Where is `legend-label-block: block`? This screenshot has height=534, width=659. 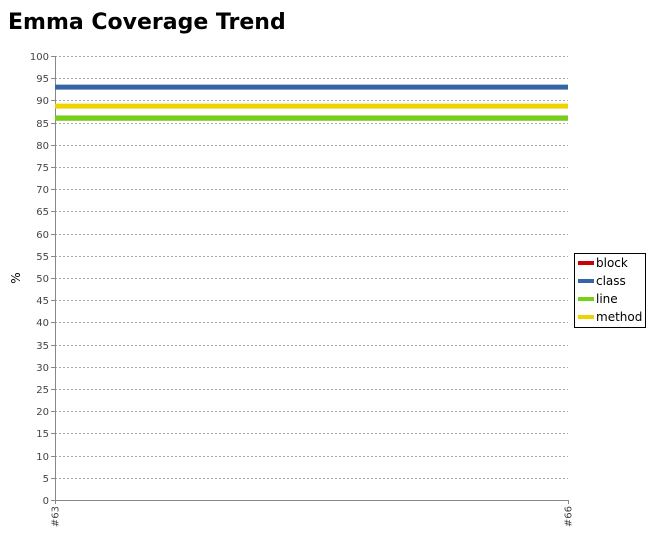
legend-label-block: block is located at coordinates (612, 263).